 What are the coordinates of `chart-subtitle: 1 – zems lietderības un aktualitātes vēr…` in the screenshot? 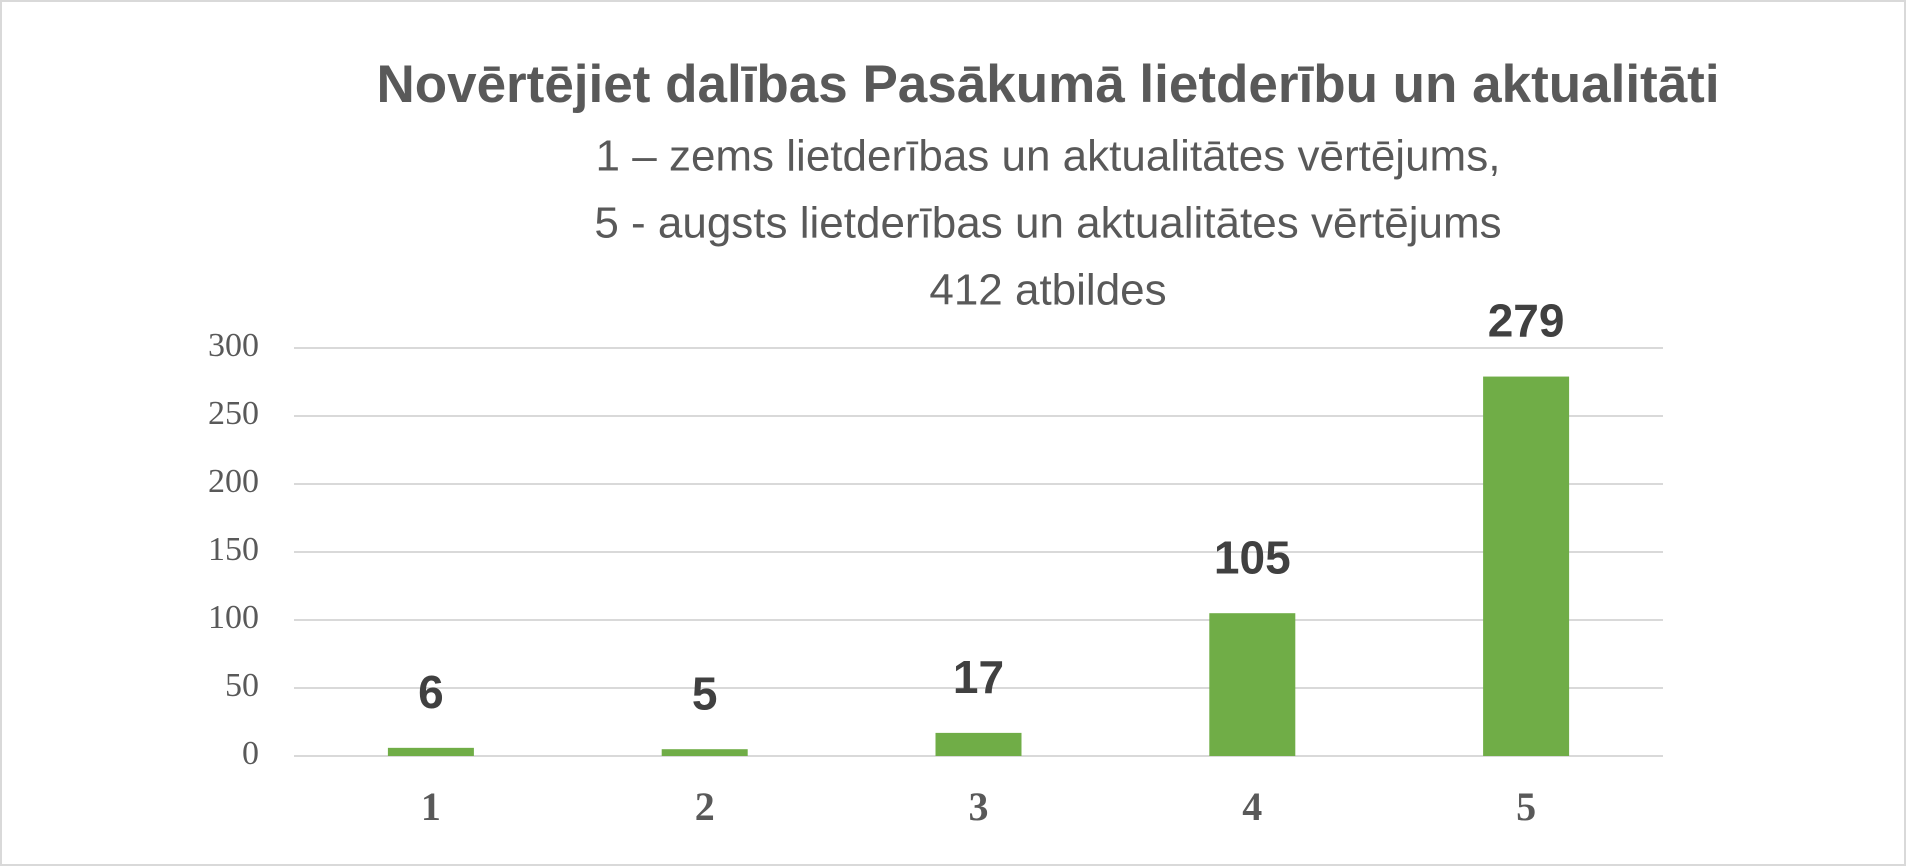 It's located at (1048, 156).